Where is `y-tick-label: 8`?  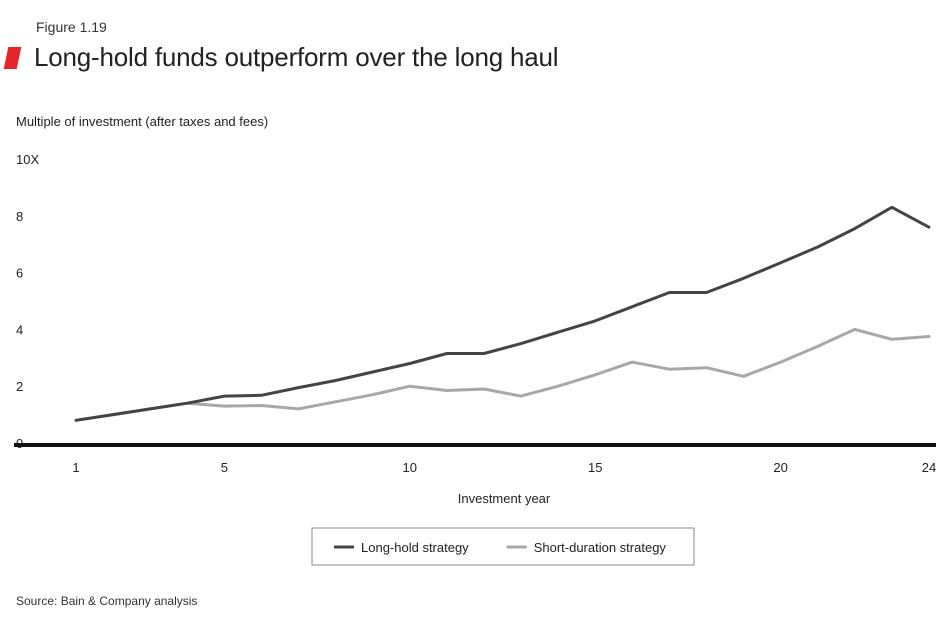
y-tick-label: 8 is located at coordinates (19, 216).